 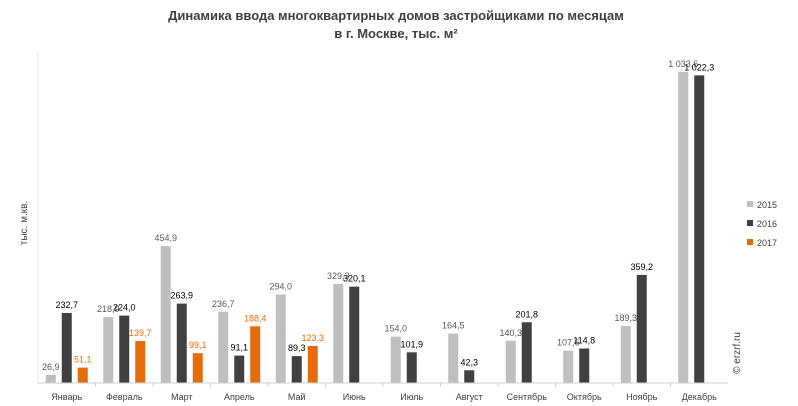 I want to click on data-label-2015-6: 329,3, so click(x=338, y=276).